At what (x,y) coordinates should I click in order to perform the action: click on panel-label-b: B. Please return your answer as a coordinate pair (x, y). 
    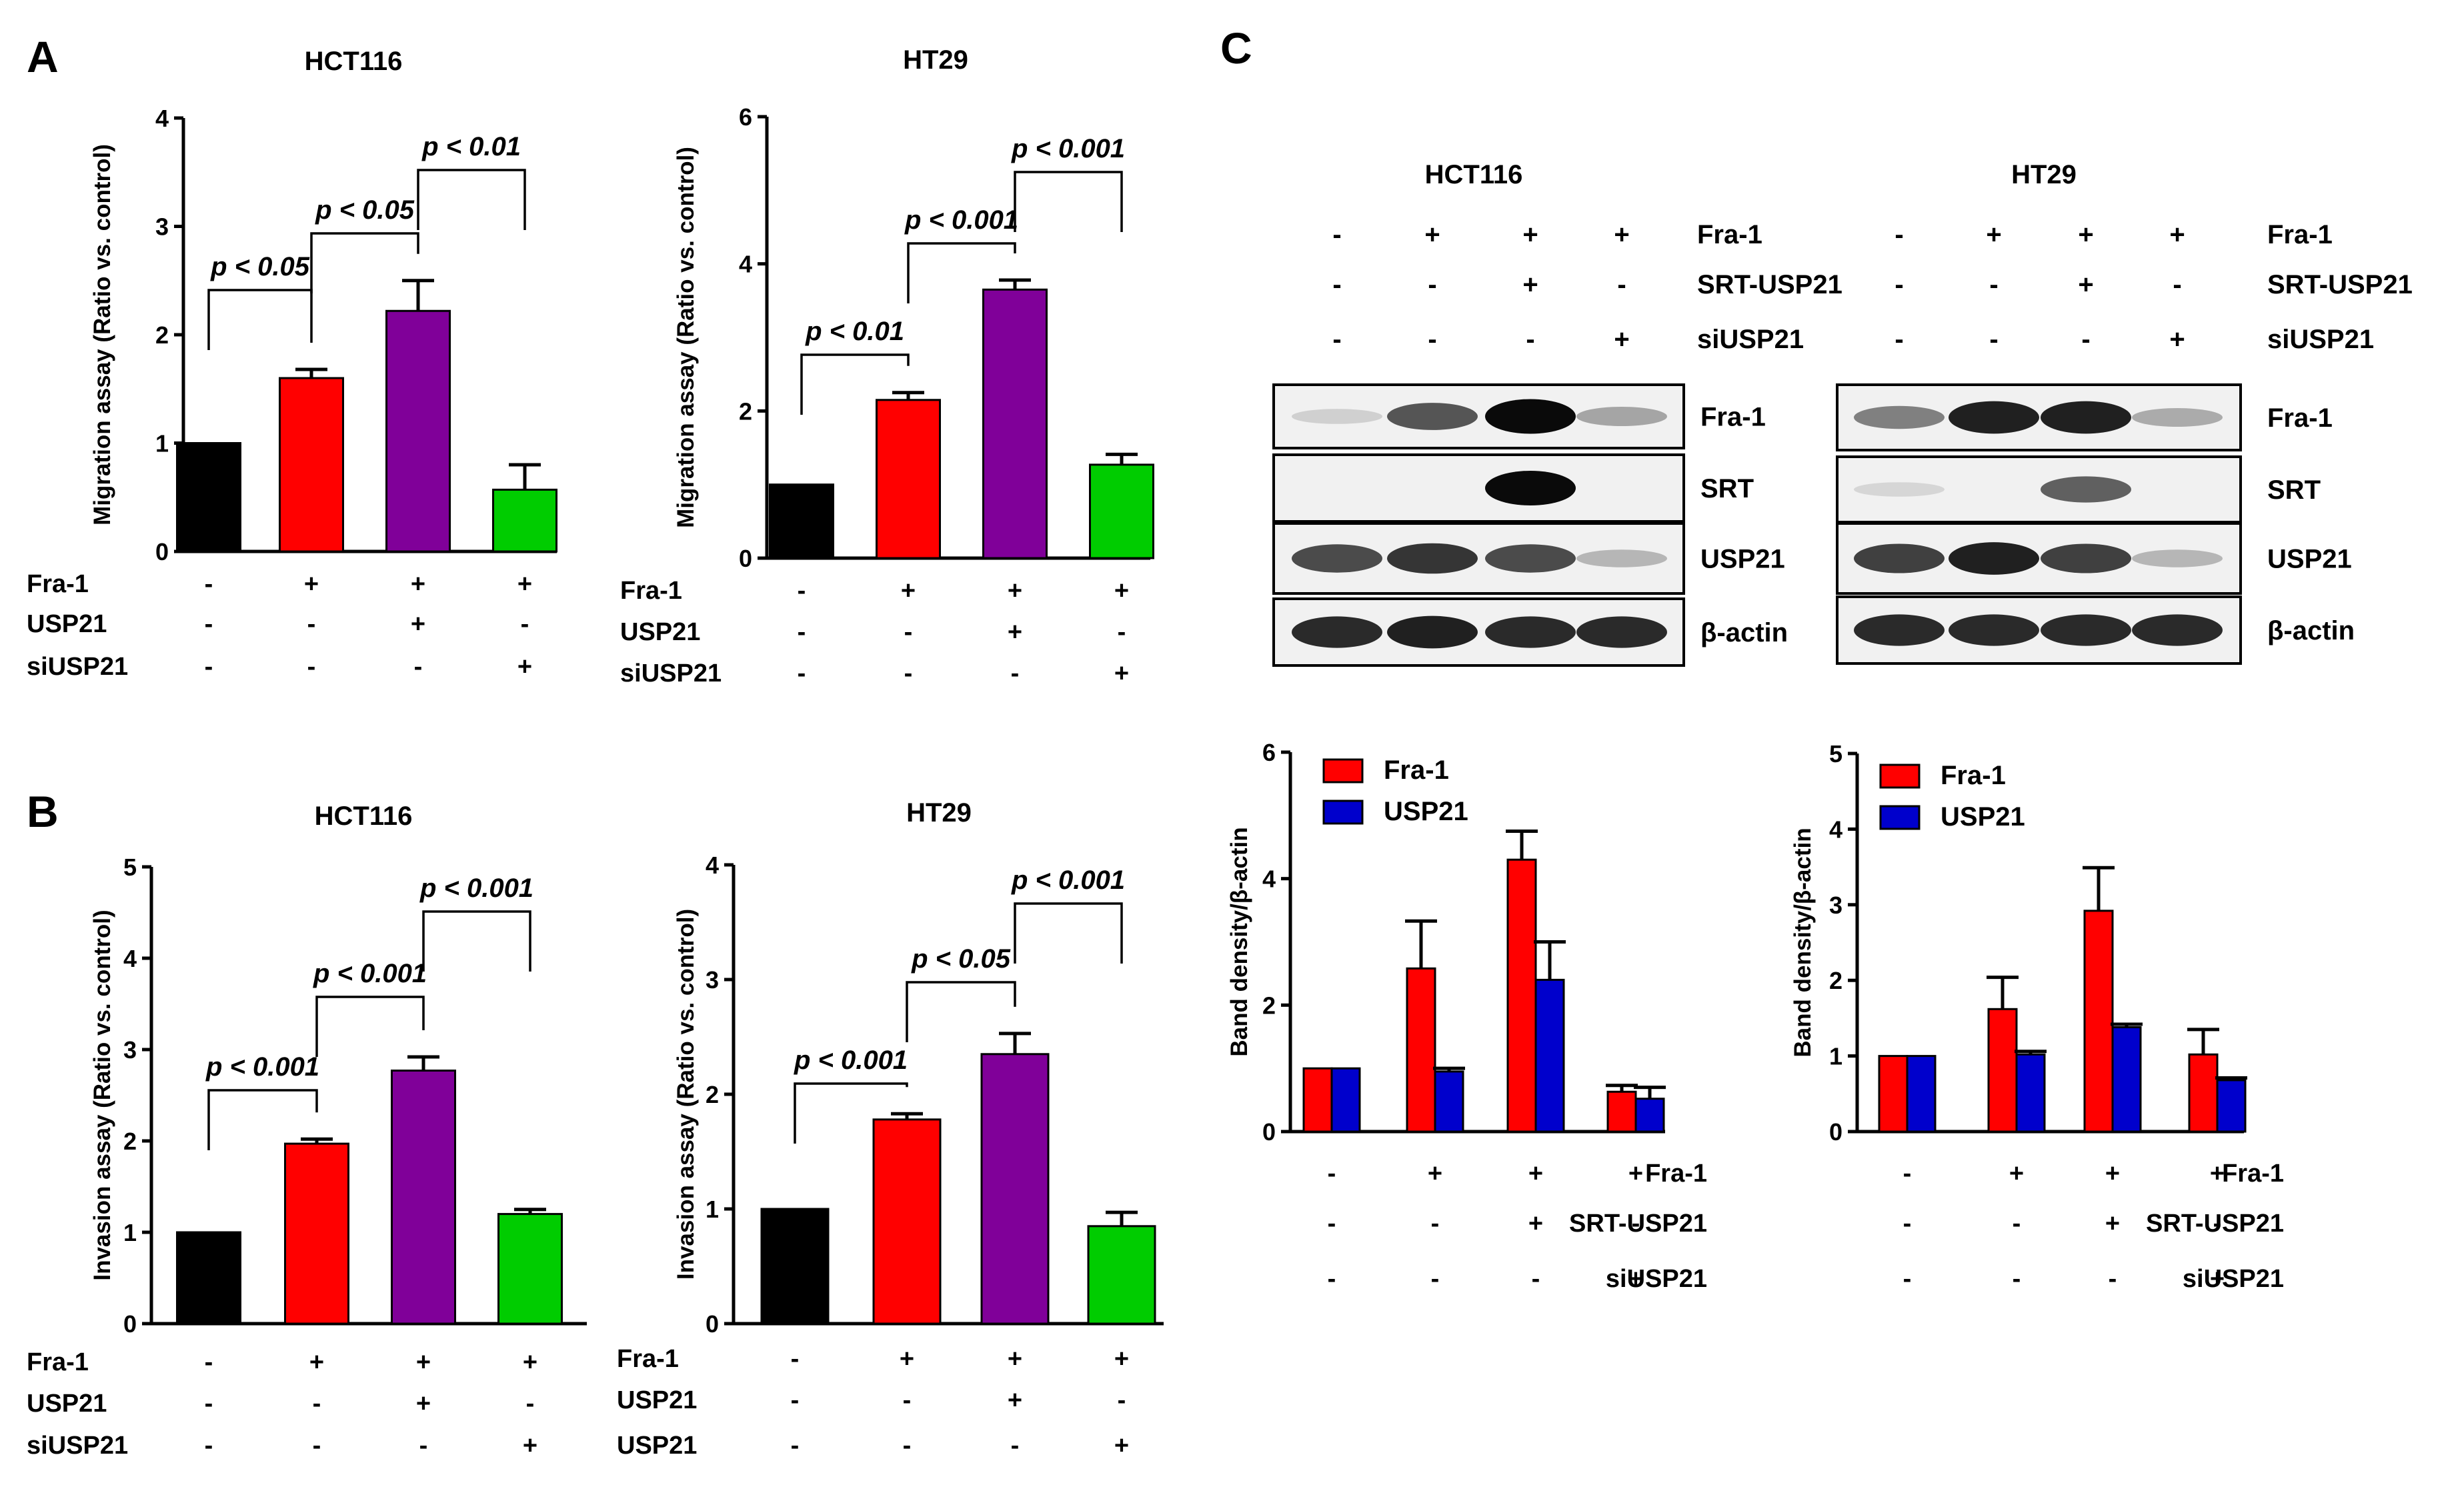
    Looking at the image, I should click on (43, 811).